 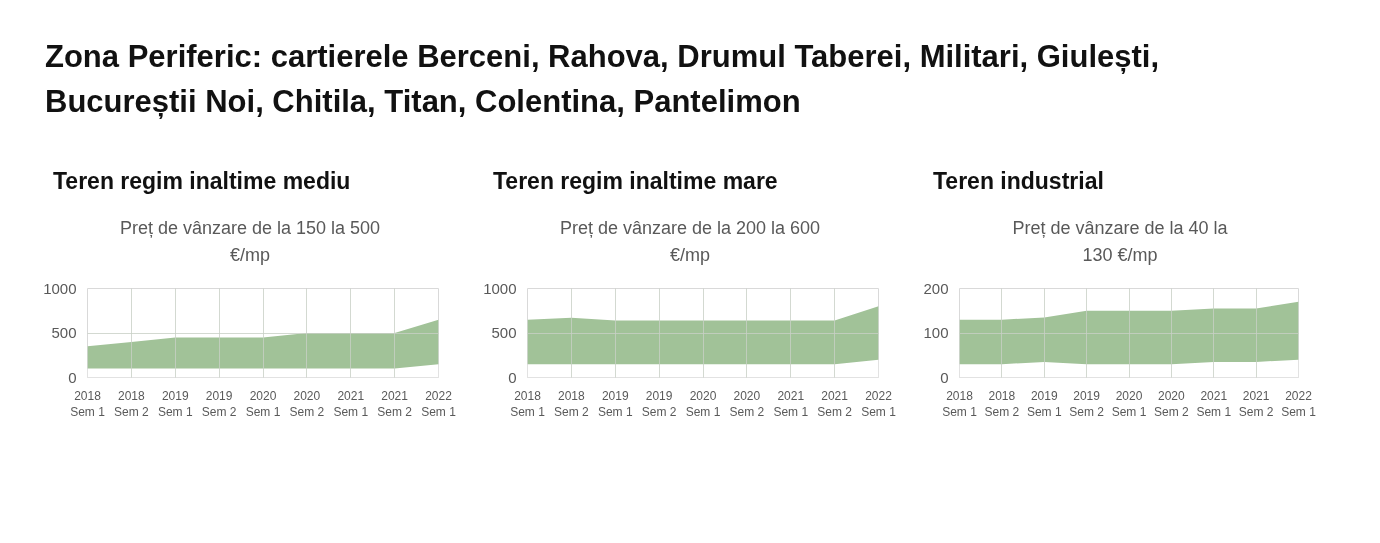 What do you see at coordinates (936, 288) in the screenshot?
I see `y-tick-label: 200` at bounding box center [936, 288].